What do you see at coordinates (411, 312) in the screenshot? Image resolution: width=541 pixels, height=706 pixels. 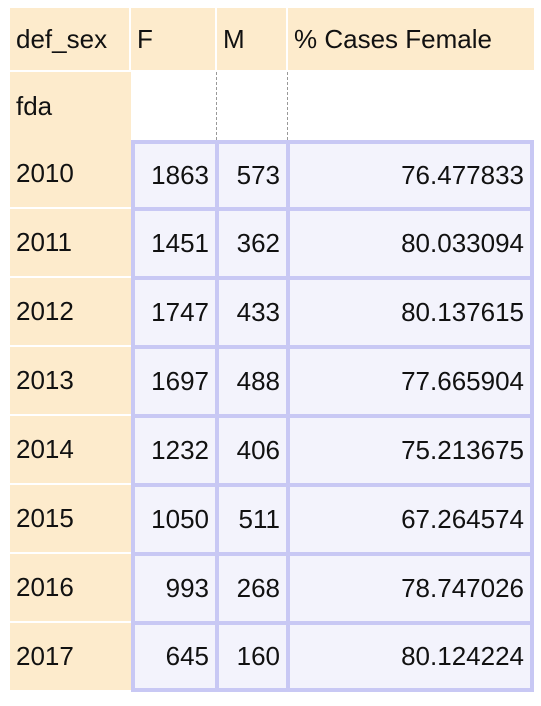 I see `cell-pct-female: 80.137615` at bounding box center [411, 312].